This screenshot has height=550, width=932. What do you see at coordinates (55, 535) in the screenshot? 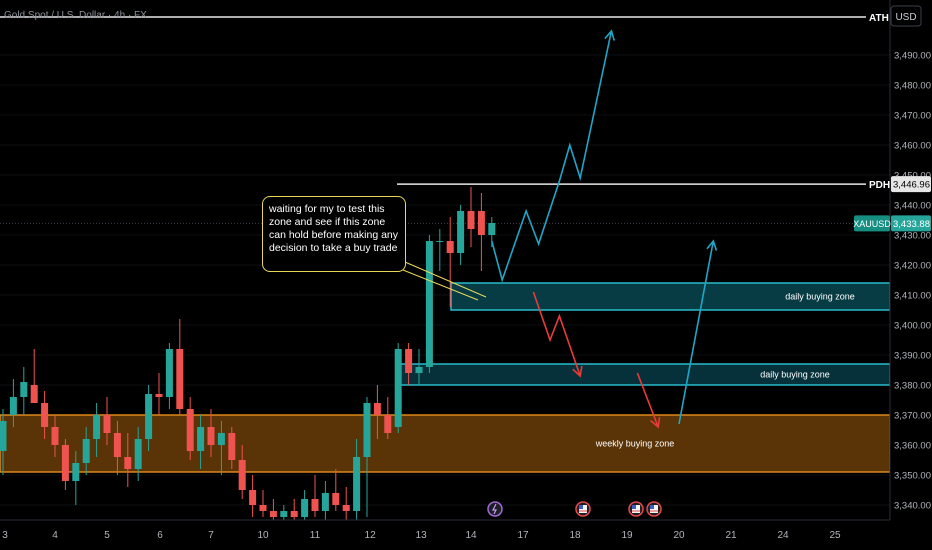
I see `time-tick-label: 4` at bounding box center [55, 535].